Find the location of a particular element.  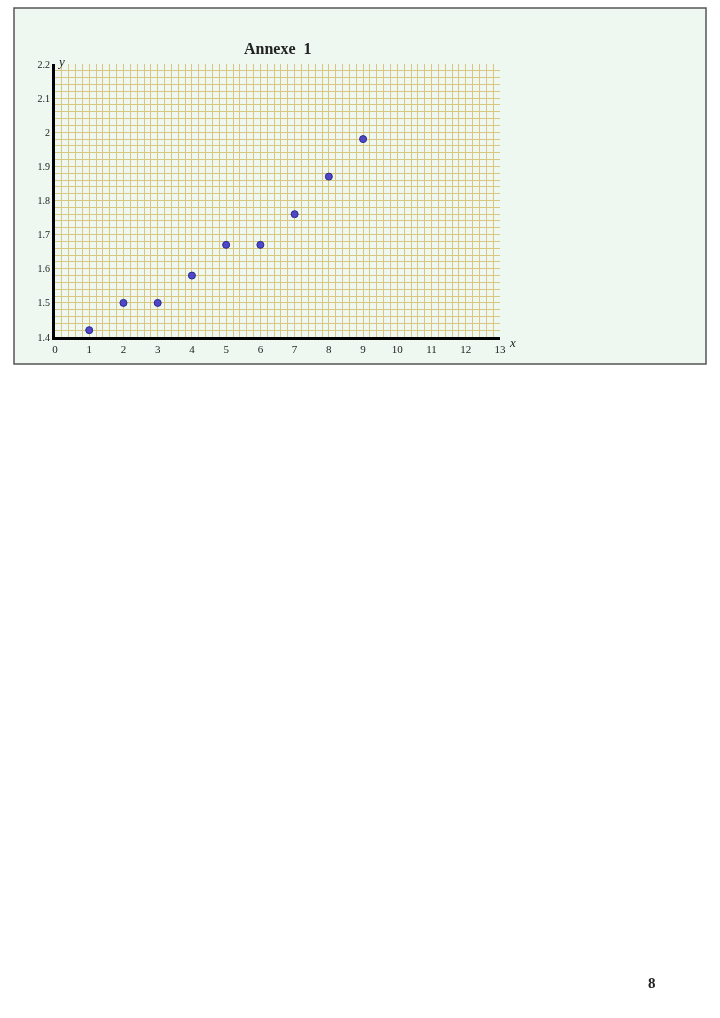

x-tick-label: 12 is located at coordinates (466, 349).